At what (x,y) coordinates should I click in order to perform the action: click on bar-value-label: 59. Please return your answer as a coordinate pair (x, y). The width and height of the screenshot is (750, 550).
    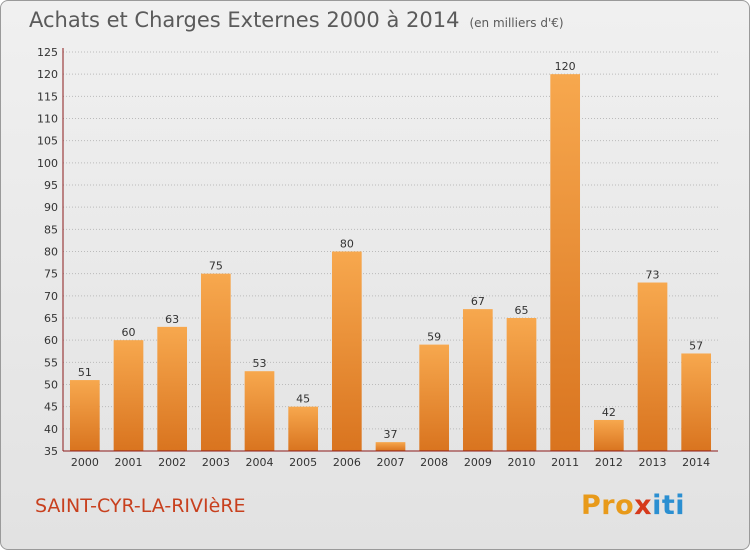
    Looking at the image, I should click on (434, 337).